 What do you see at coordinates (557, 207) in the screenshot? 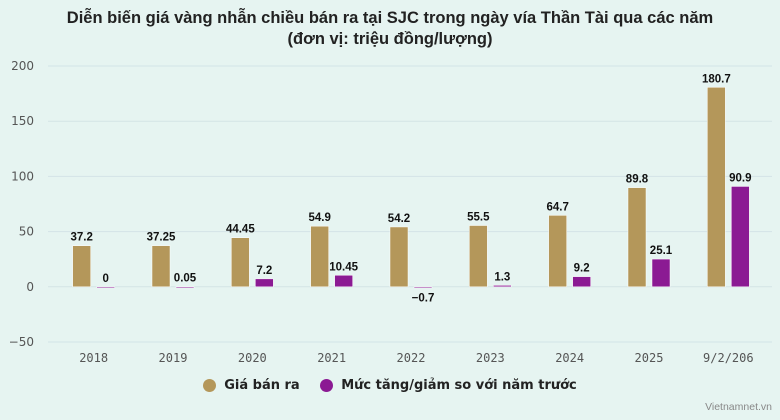
I see `data-label: 64.7` at bounding box center [557, 207].